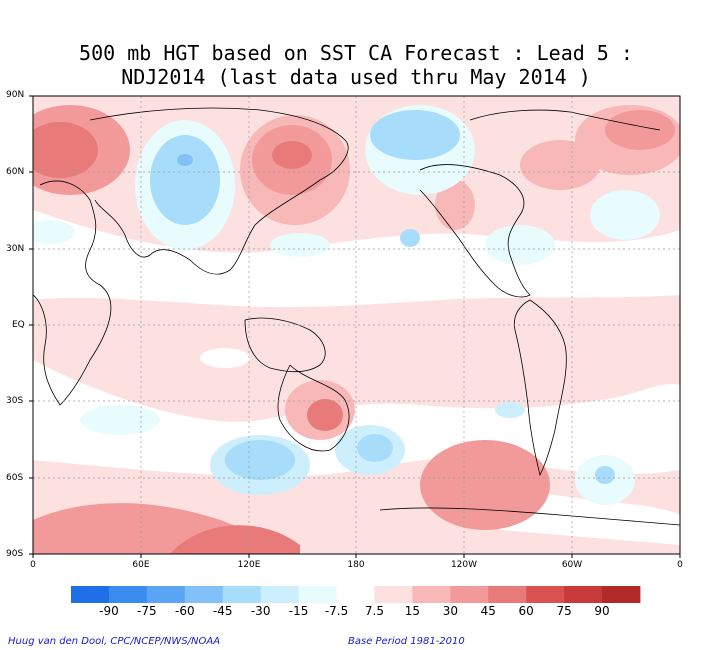 This screenshot has width=712, height=650. I want to click on lon-label: 120W, so click(464, 565).